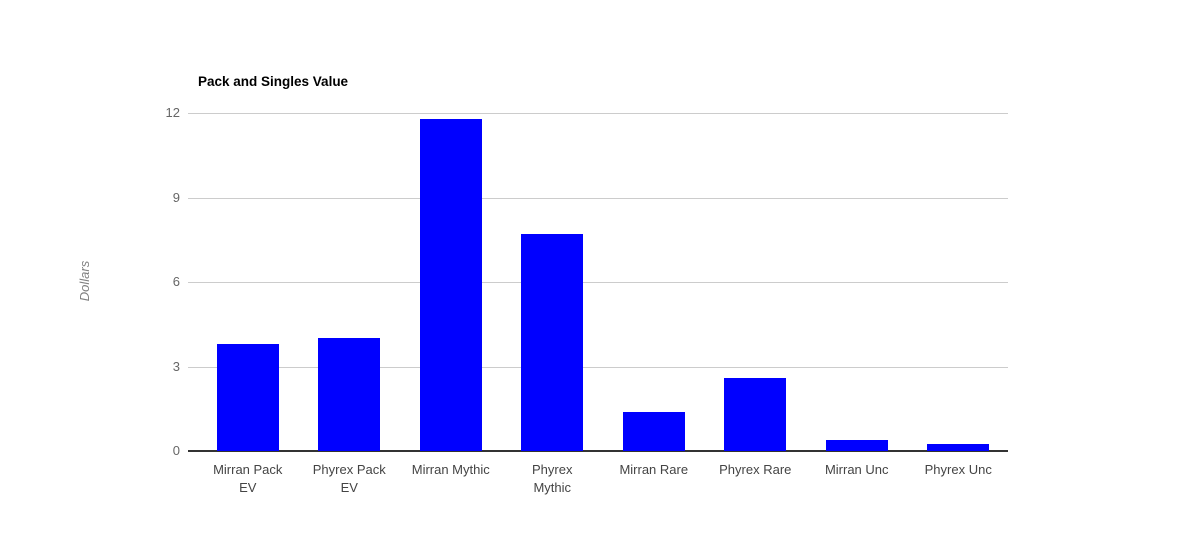 This screenshot has width=1189, height=549. What do you see at coordinates (349, 469) in the screenshot?
I see `x-axis-label-line: Phyrex Pack` at bounding box center [349, 469].